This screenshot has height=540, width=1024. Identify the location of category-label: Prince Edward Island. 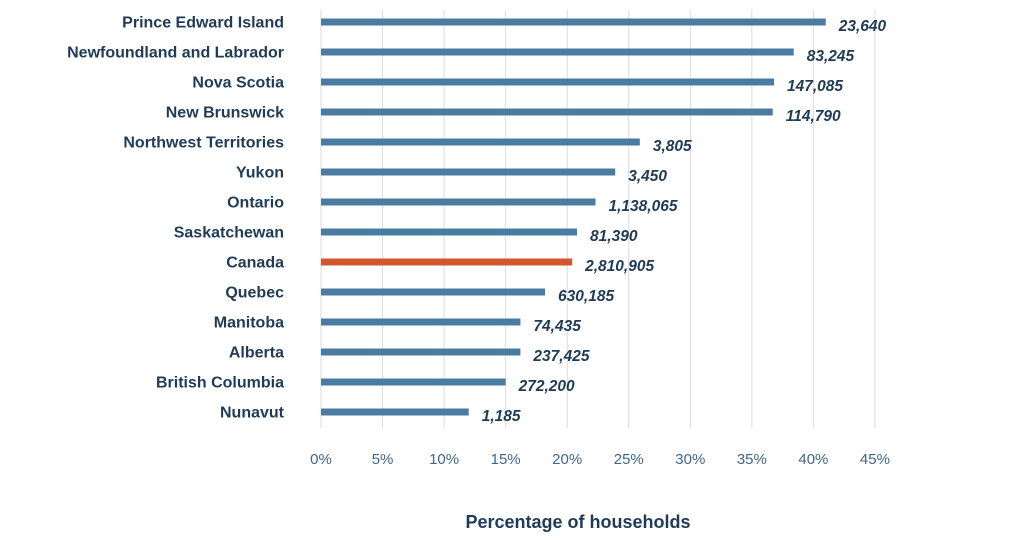
(203, 23).